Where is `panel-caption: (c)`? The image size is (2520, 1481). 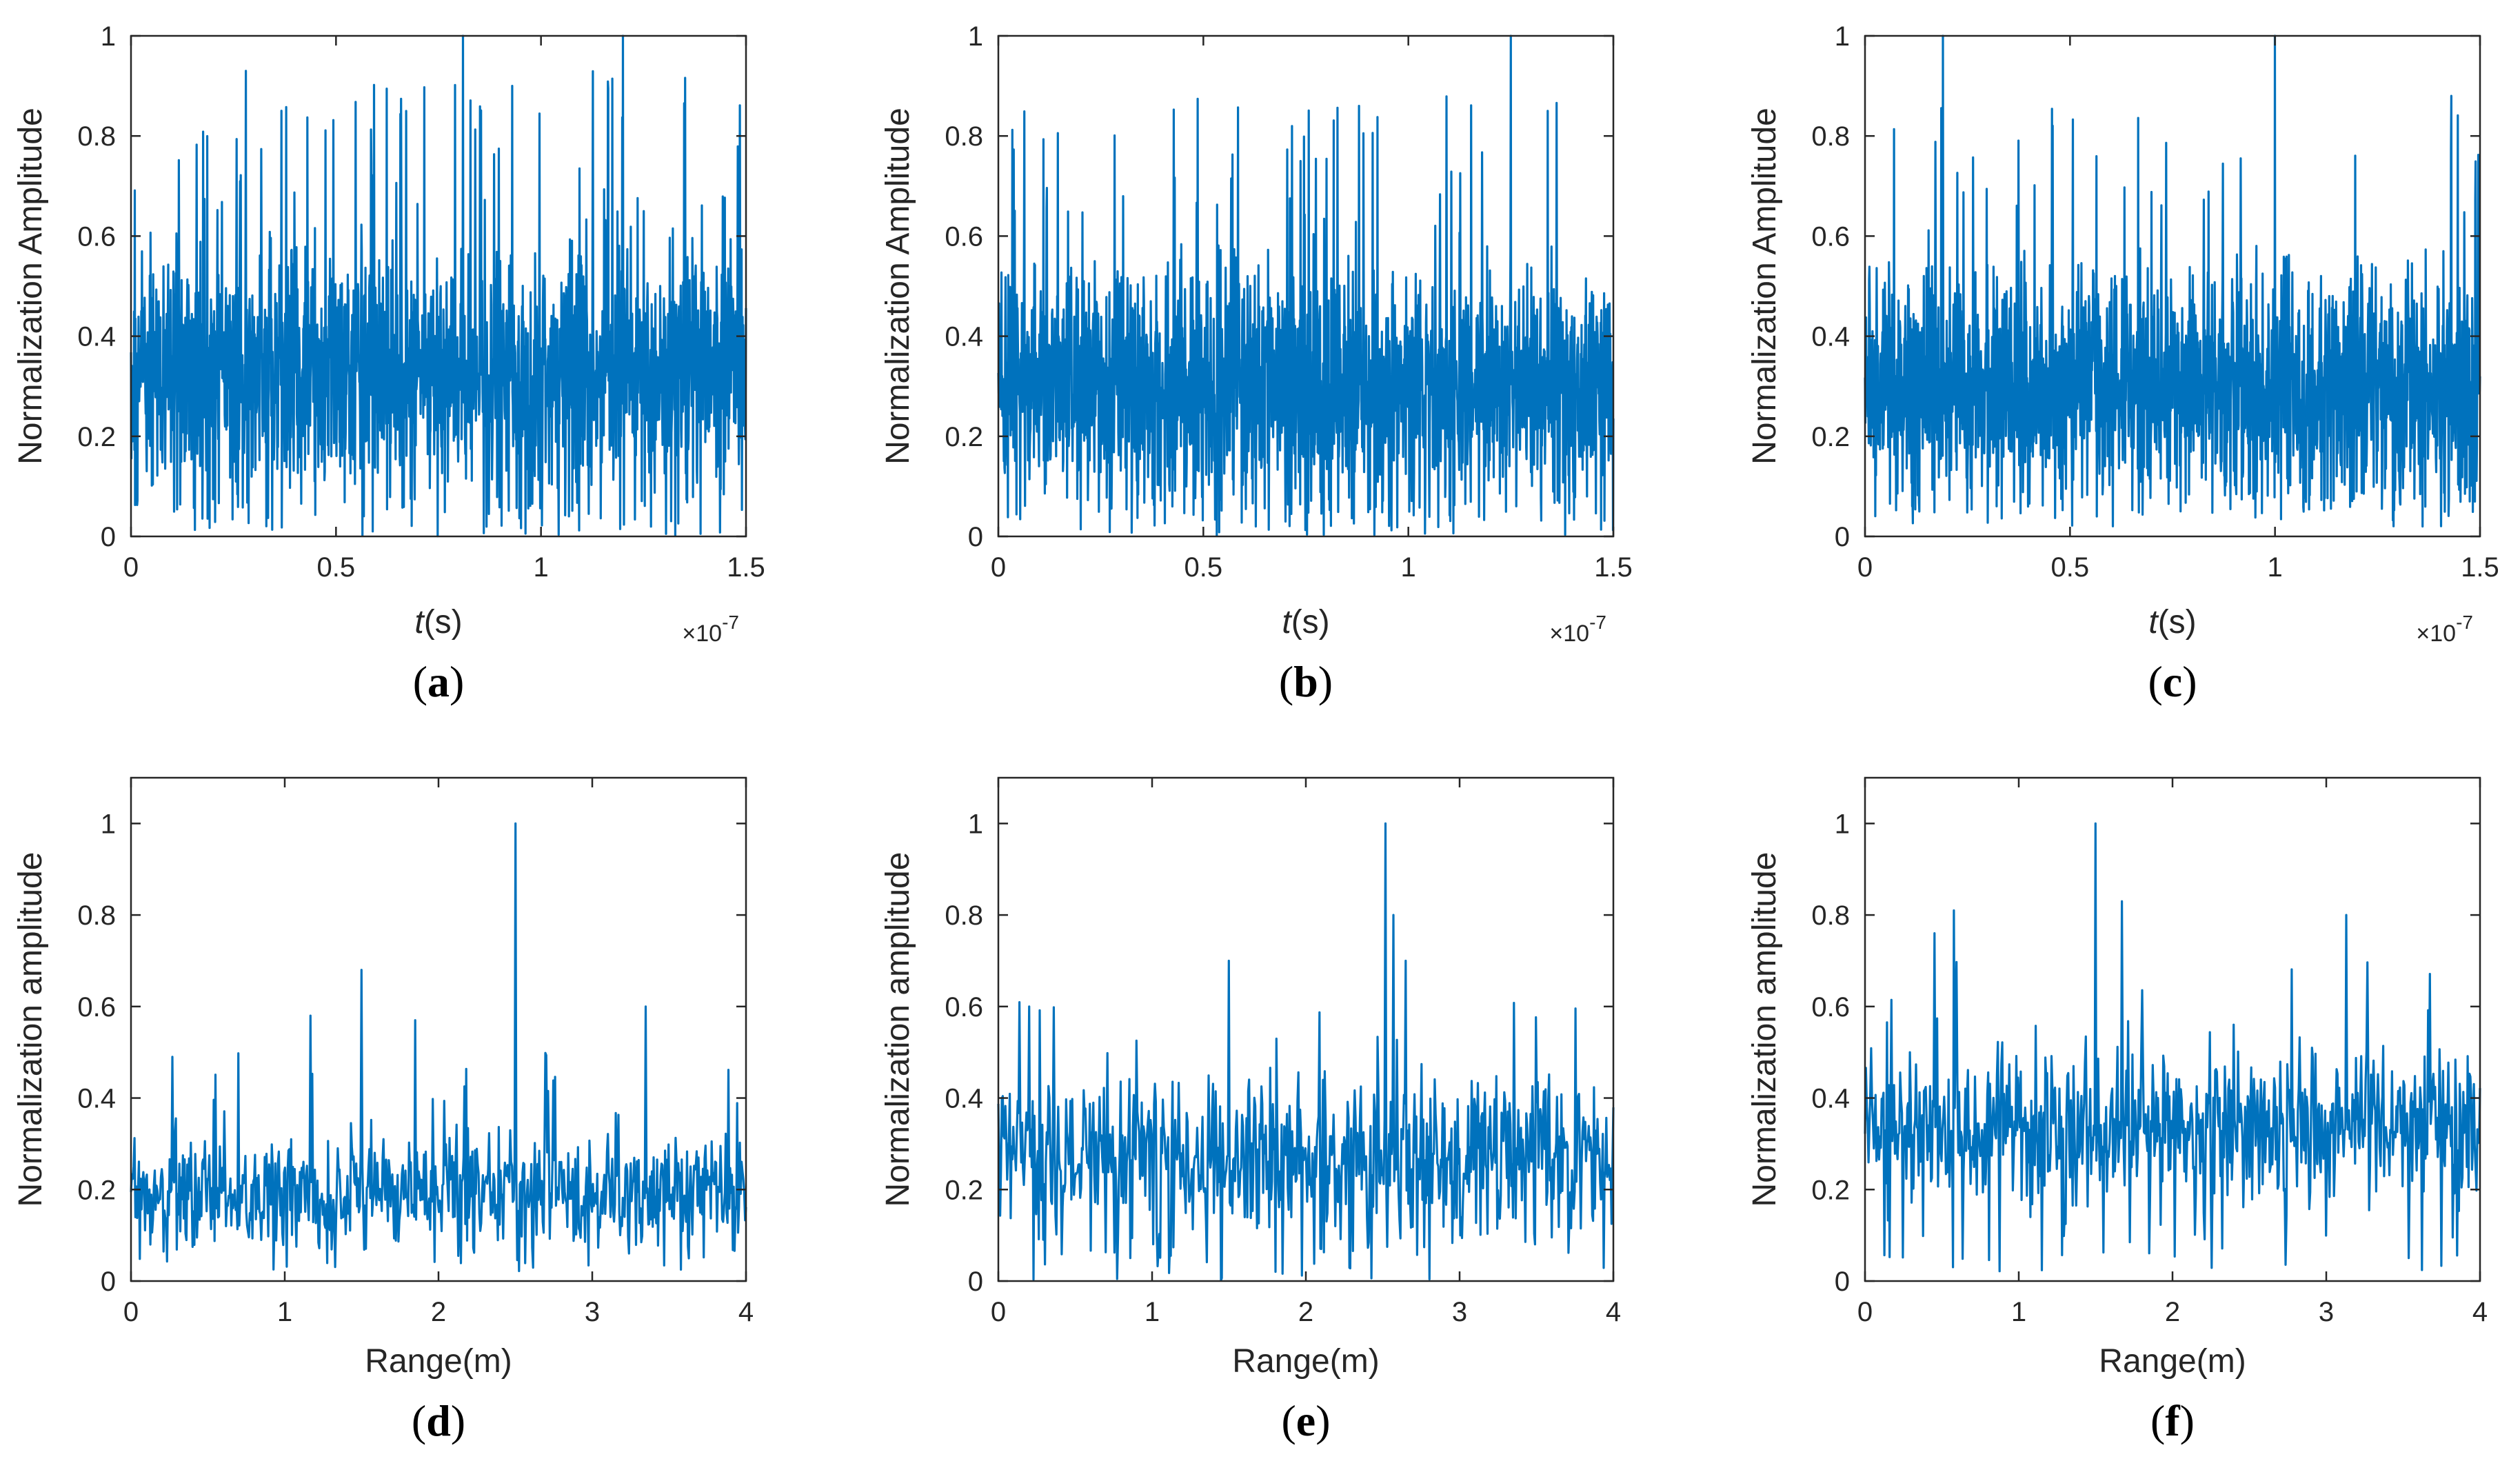 panel-caption: (c) is located at coordinates (2172, 681).